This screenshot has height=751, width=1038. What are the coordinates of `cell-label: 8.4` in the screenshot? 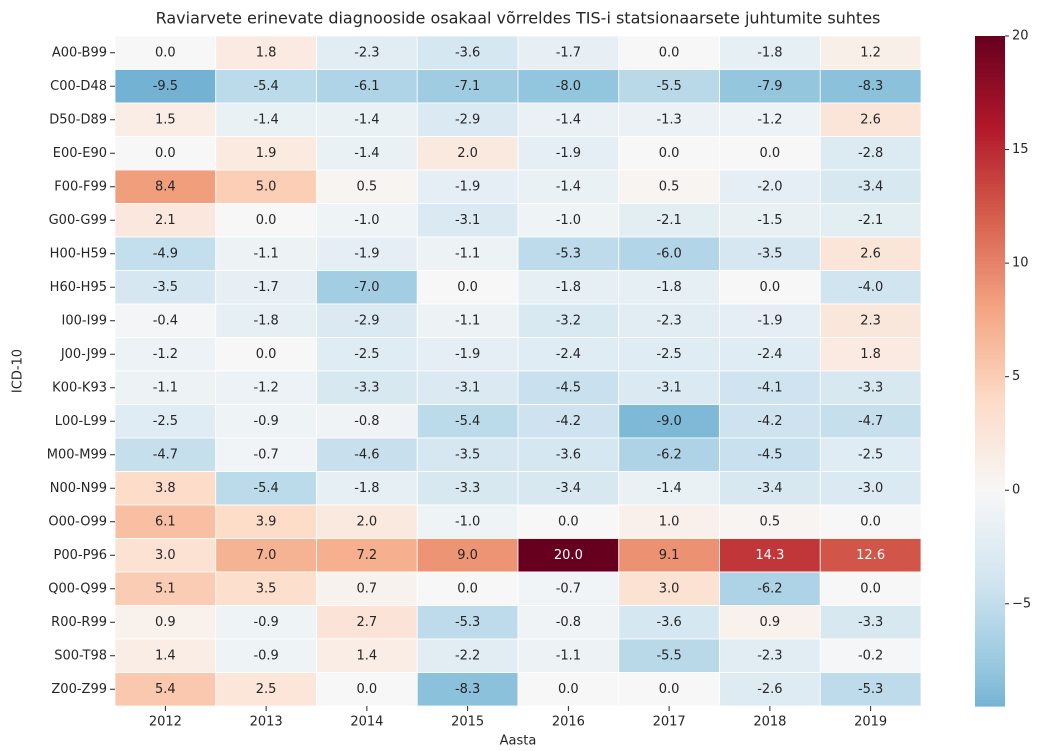 It's located at (165, 186).